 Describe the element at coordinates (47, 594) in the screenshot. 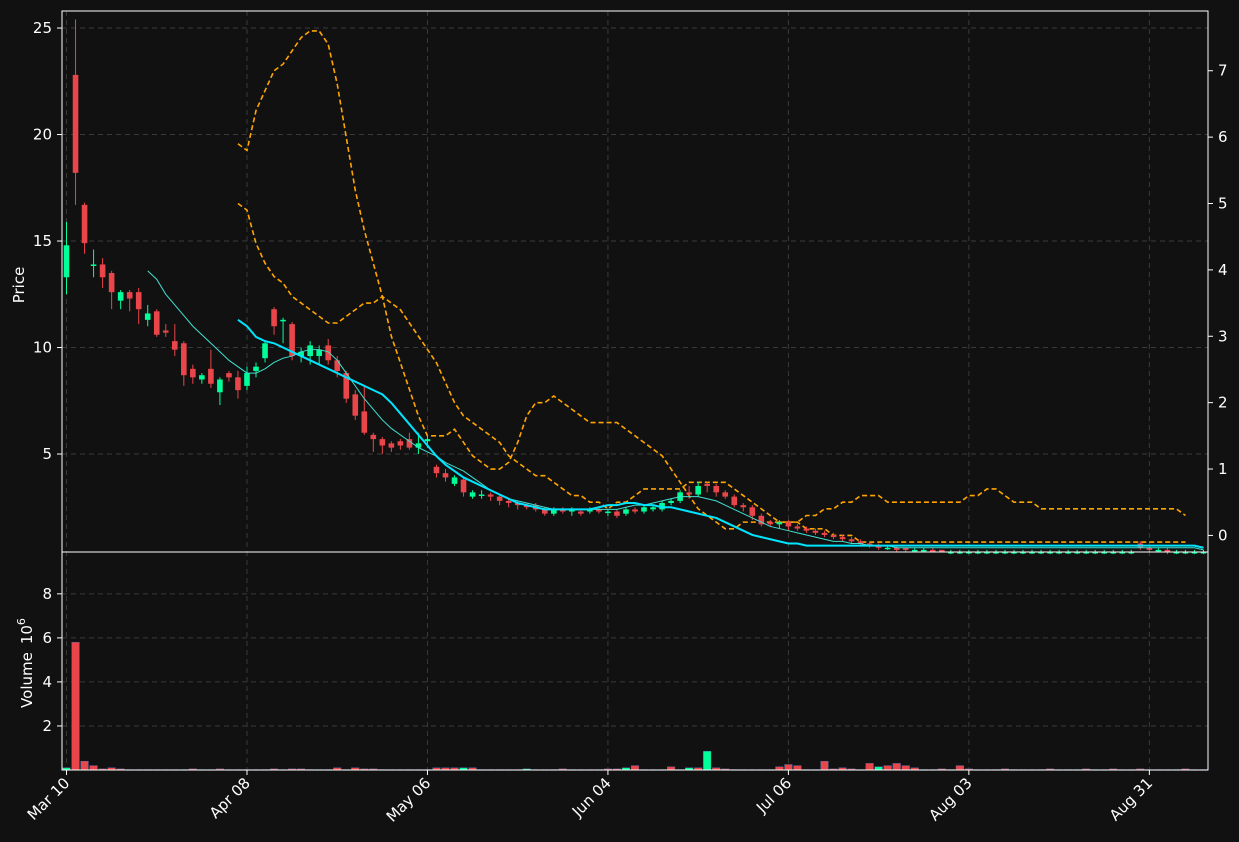

I see `volume-tick-label: 8` at that location.